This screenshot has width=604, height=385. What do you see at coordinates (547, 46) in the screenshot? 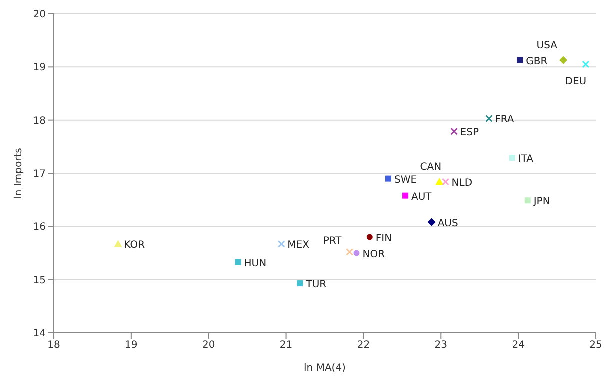
I see `series-label: USA` at bounding box center [547, 46].